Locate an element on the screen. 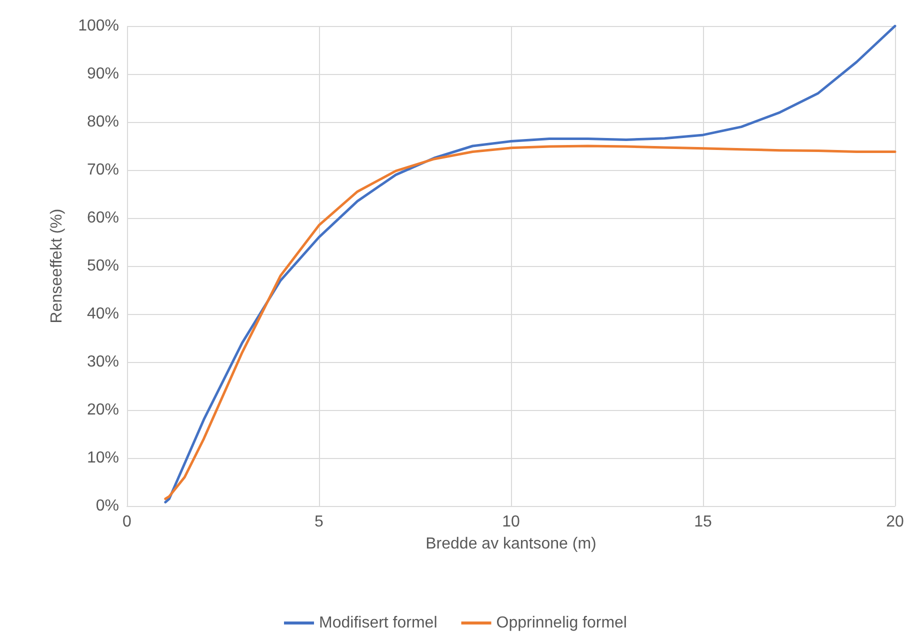  y-tick-label: 80% is located at coordinates (102, 122).